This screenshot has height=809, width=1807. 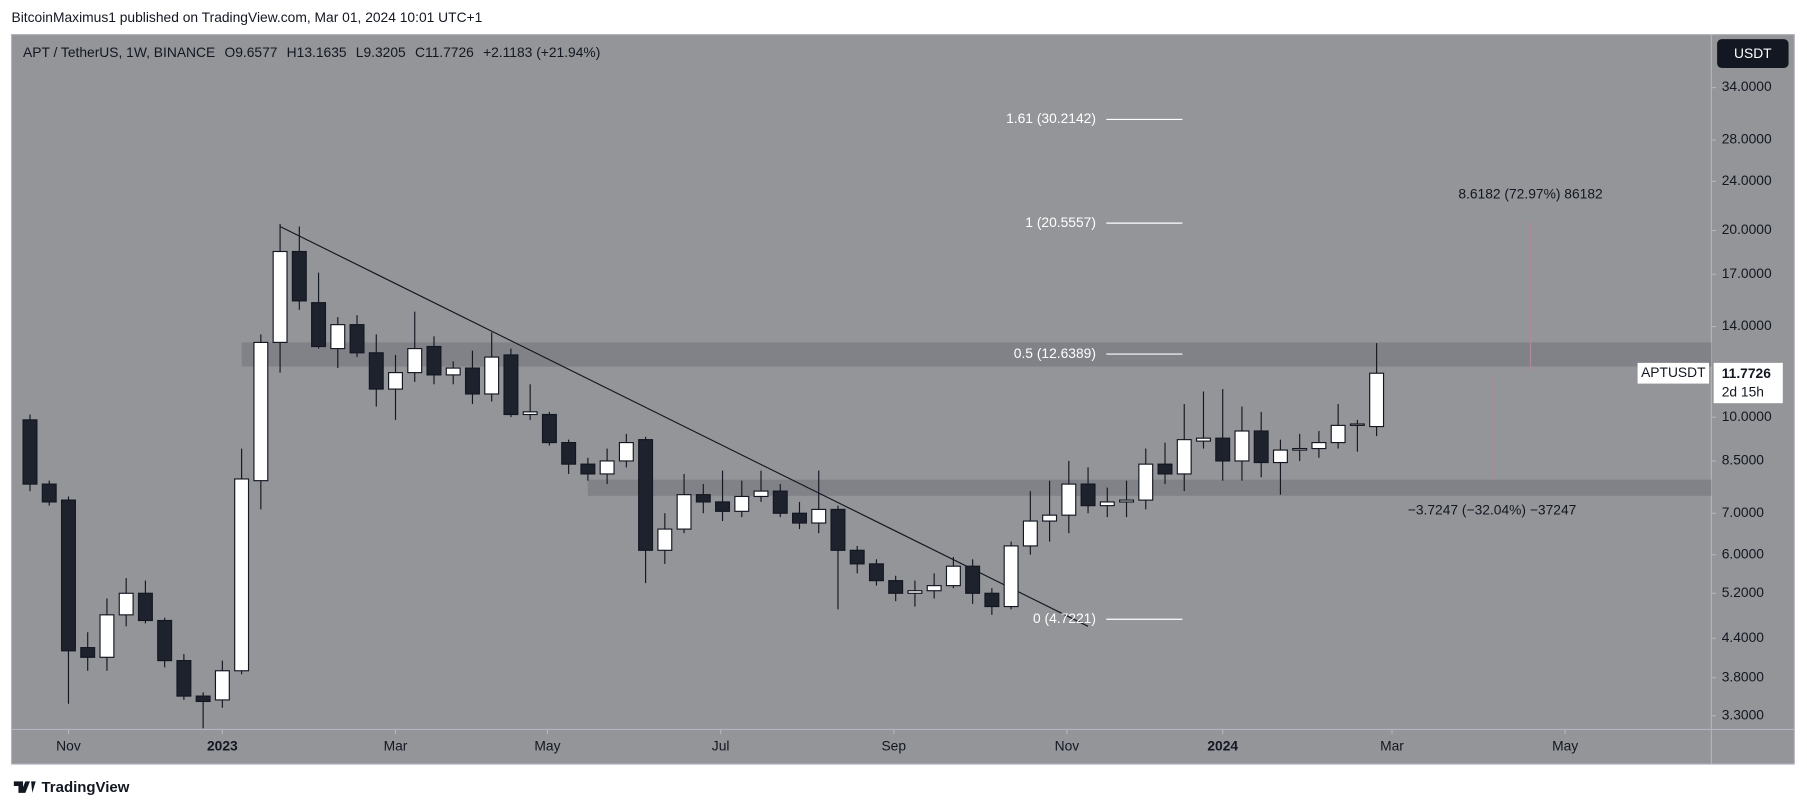 What do you see at coordinates (1222, 745) in the screenshot?
I see `x-tick-label: 2024` at bounding box center [1222, 745].